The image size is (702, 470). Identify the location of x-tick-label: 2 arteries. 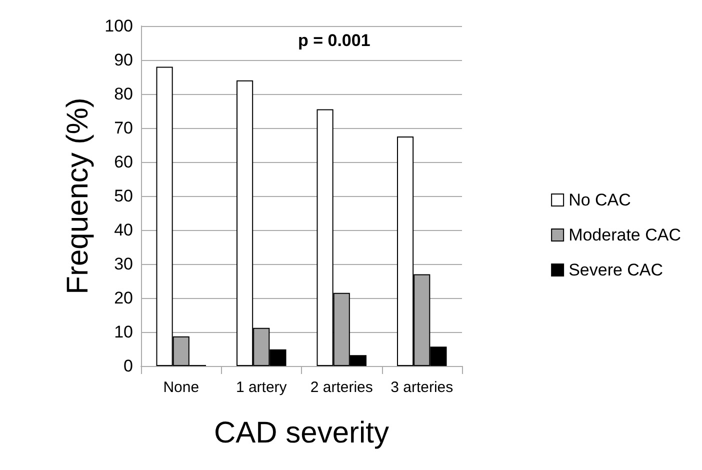
(341, 387).